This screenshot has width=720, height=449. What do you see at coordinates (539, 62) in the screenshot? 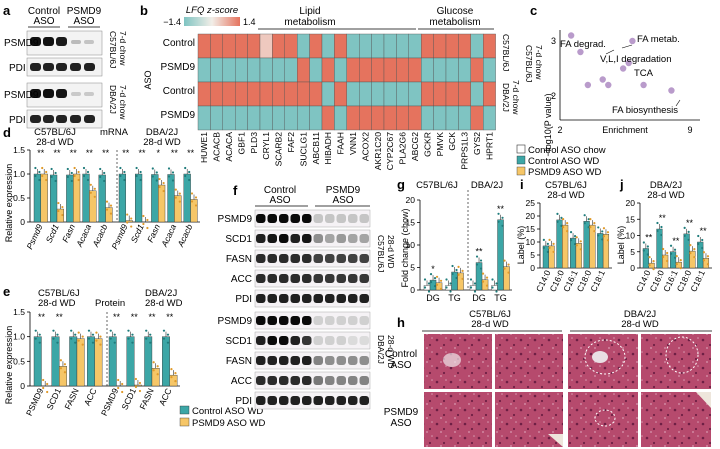
I see `c-side3: 7-d chow` at bounding box center [539, 62].